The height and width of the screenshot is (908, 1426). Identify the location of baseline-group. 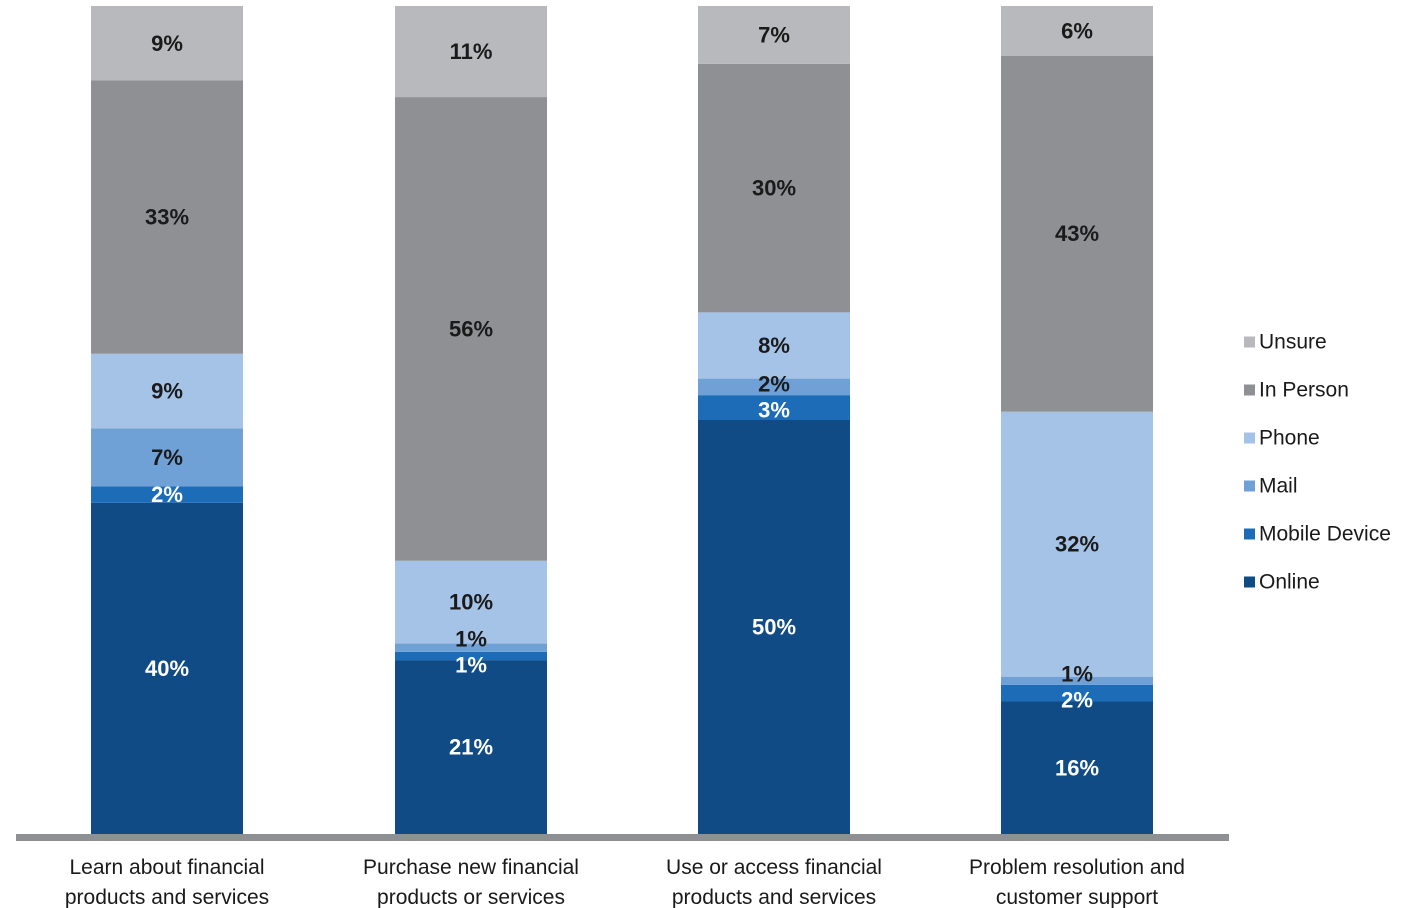
(622, 837).